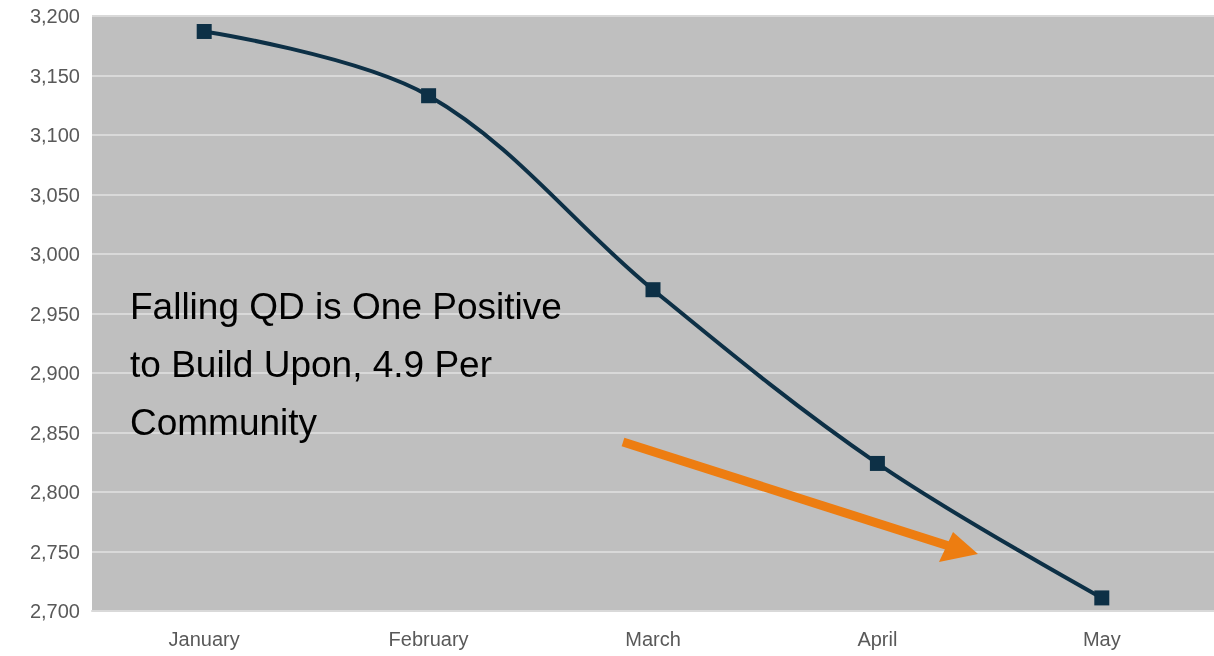 This screenshot has height=656, width=1214. I want to click on y-tick-label: 3,200, so click(54, 16).